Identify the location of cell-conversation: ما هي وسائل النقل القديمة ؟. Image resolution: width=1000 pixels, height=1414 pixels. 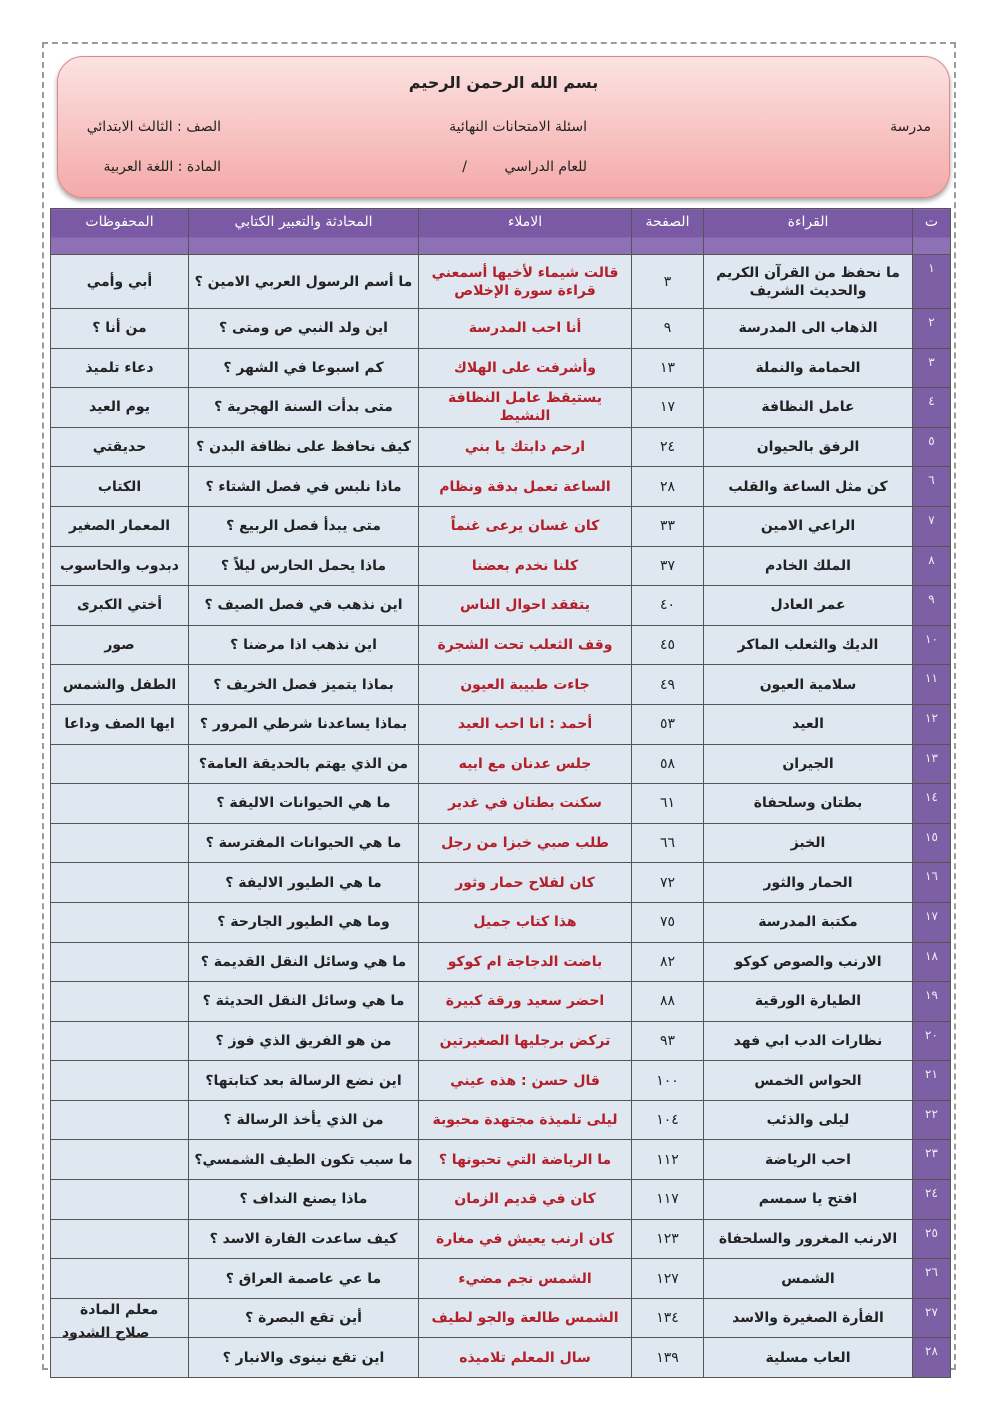
(303, 962).